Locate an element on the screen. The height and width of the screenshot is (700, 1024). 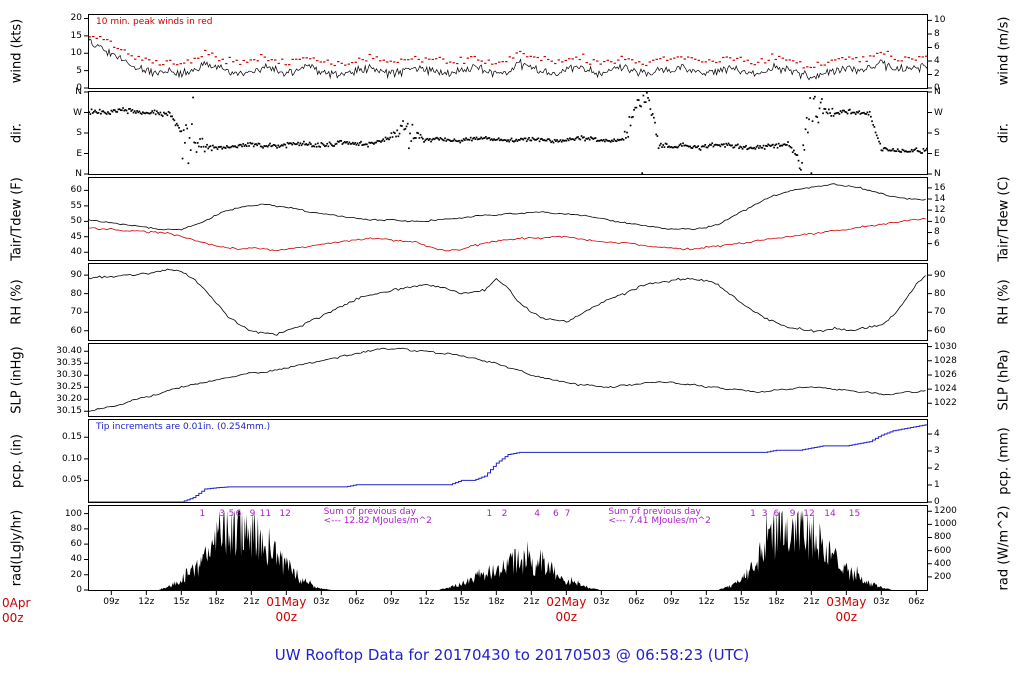
y-tick-label: 45 is located at coordinates (76, 236).